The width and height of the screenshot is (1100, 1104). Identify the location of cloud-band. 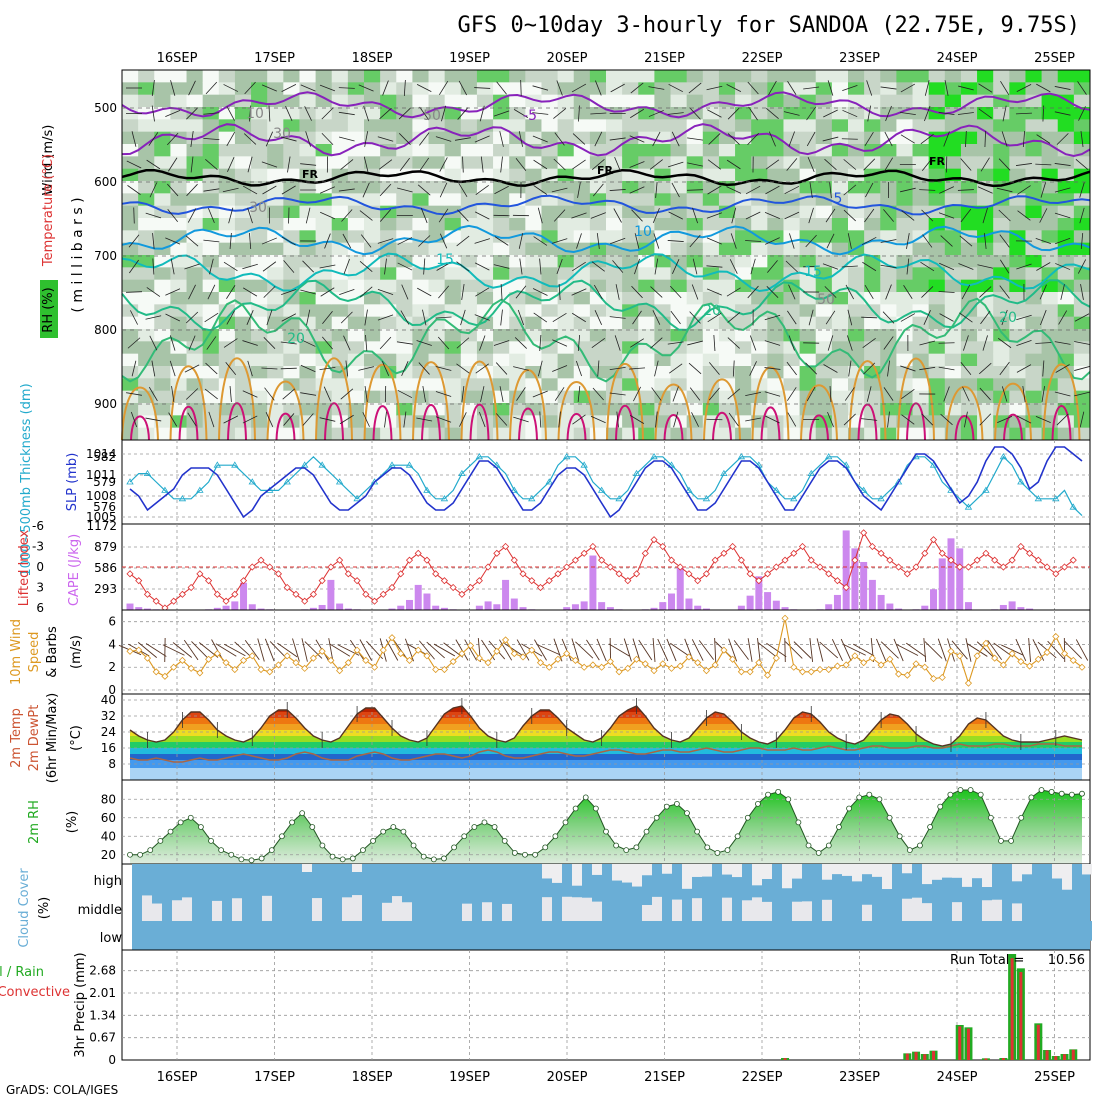
(611, 907).